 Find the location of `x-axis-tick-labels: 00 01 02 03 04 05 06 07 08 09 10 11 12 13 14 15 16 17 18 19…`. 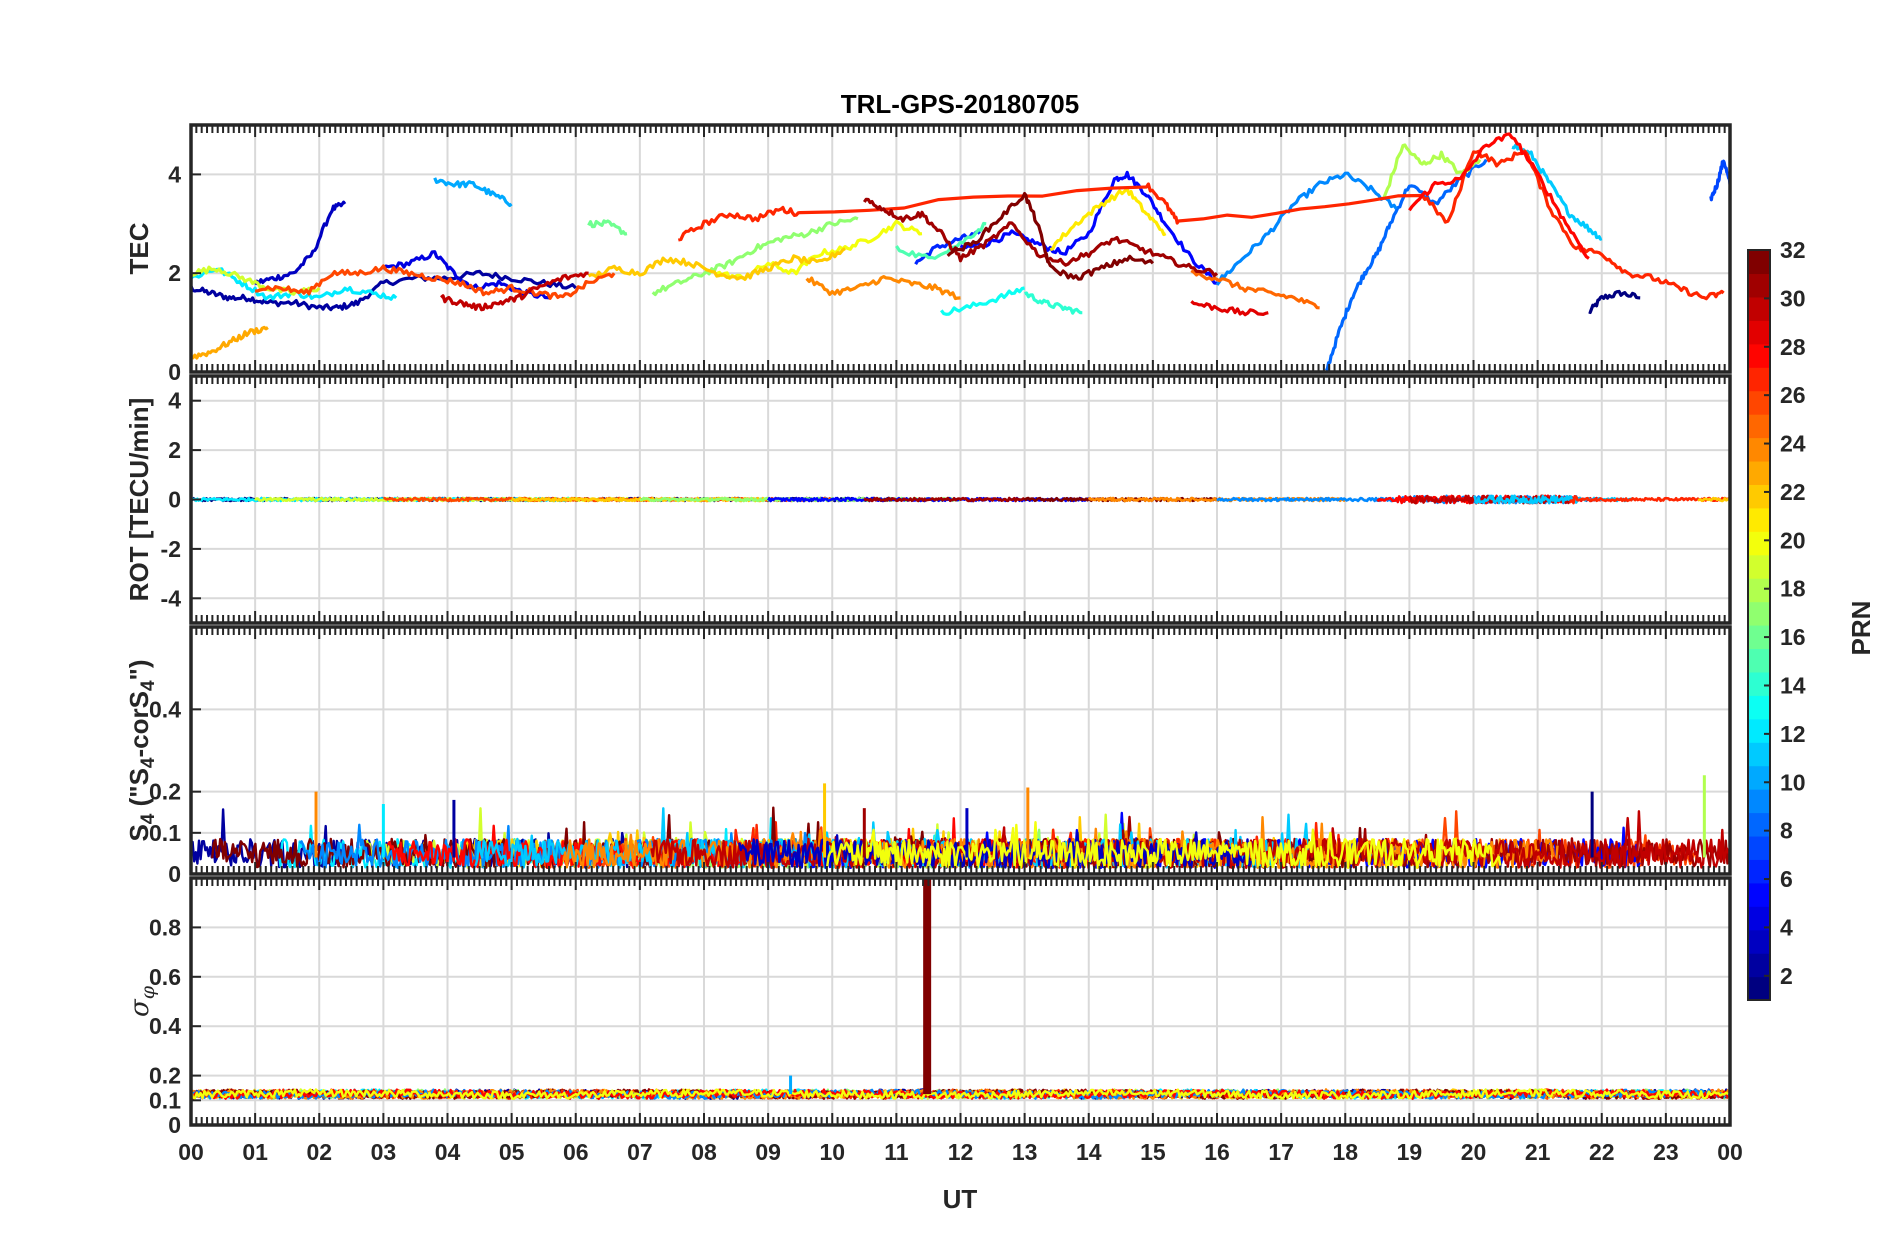

x-axis-tick-labels: 00 01 02 03 04 05 06 07 08 09 10 11 12 13 14 15 16 17 18 19… is located at coordinates (960, 1152).